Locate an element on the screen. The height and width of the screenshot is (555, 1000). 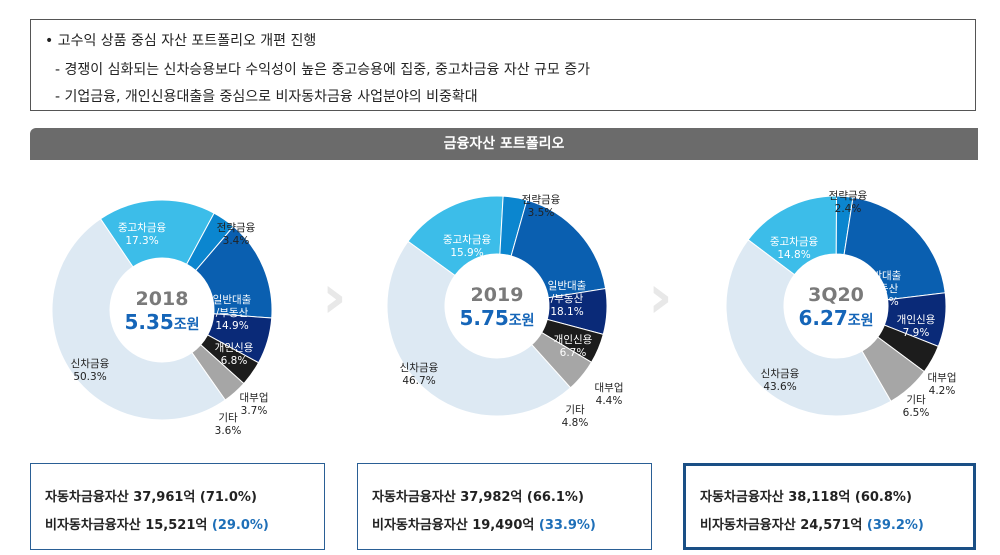
segment-label: 신차금융 50.3% is located at coordinates (90, 371).